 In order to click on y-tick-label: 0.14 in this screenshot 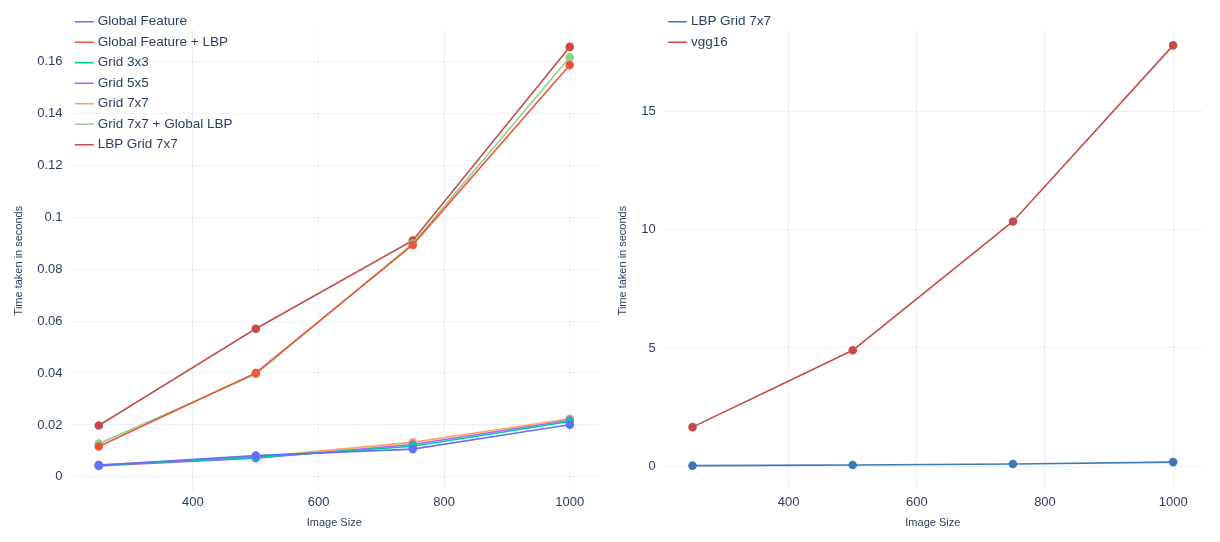, I will do `click(50, 112)`.